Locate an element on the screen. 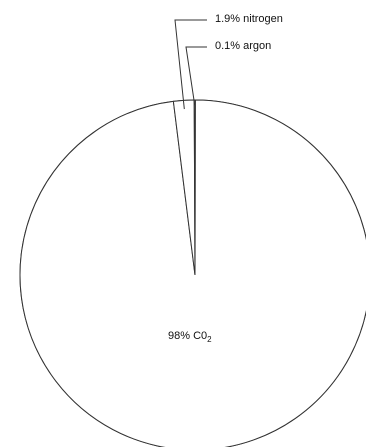 This screenshot has height=447, width=366. leader-nitrogen is located at coordinates (190, 64).